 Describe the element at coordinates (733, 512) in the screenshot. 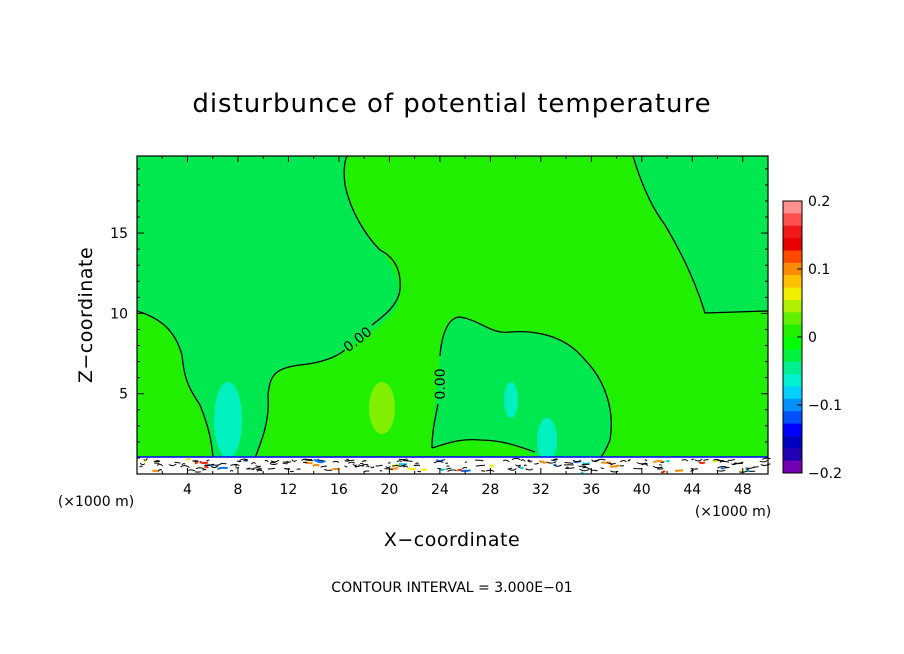

I see `x-unit-right: (×1000 m)` at that location.